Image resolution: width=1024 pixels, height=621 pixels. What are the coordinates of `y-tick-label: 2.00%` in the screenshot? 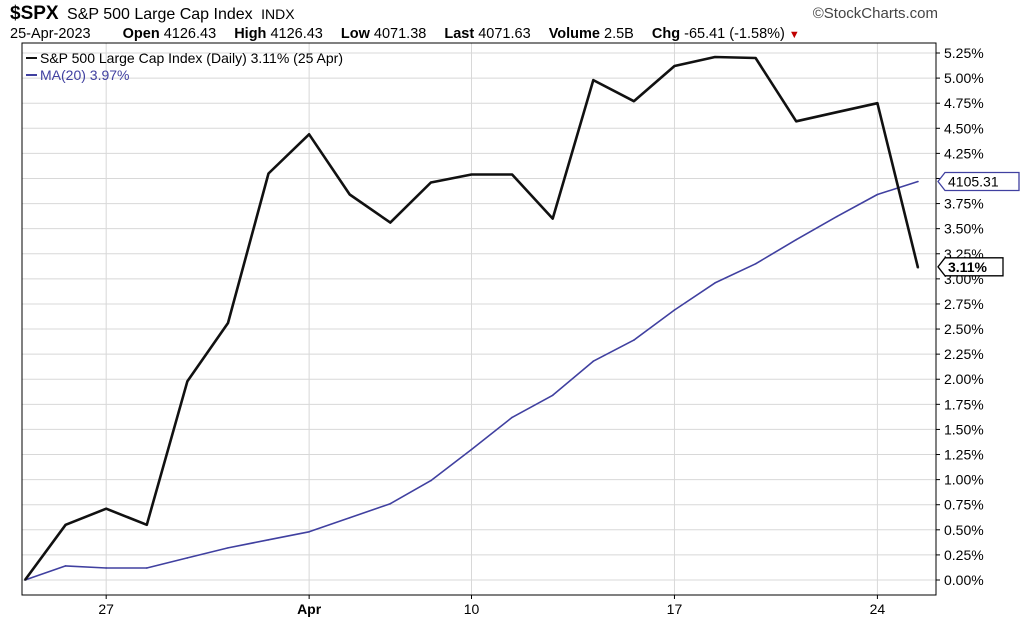 It's located at (964, 379).